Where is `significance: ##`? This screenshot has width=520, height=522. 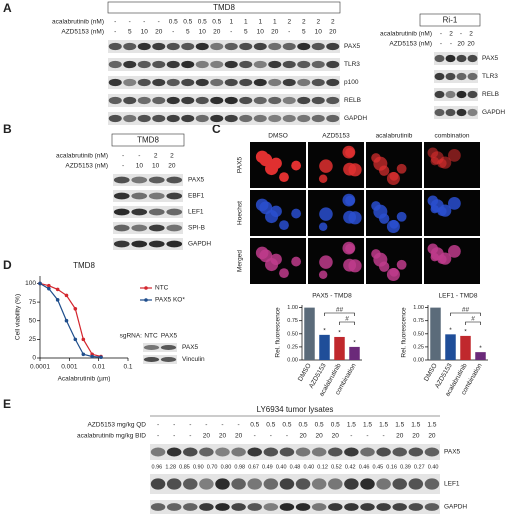 significance: ## is located at coordinates (340, 310).